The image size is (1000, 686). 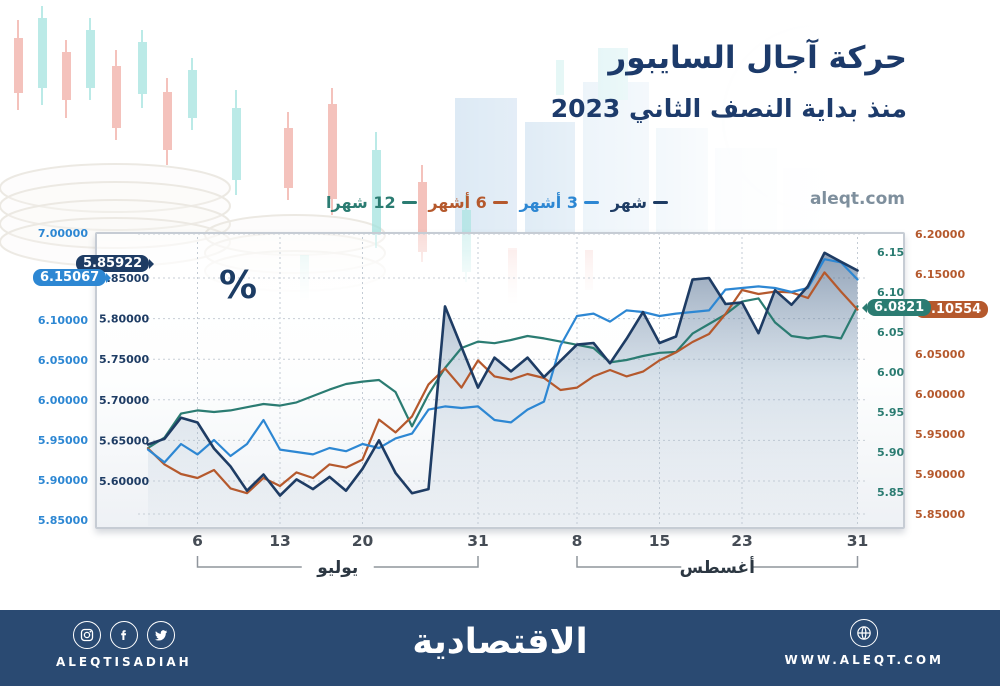 I want to click on chart-legend: 12 شهرا 6 أشهر 3 أشهر شهر, so click(x=497, y=202).